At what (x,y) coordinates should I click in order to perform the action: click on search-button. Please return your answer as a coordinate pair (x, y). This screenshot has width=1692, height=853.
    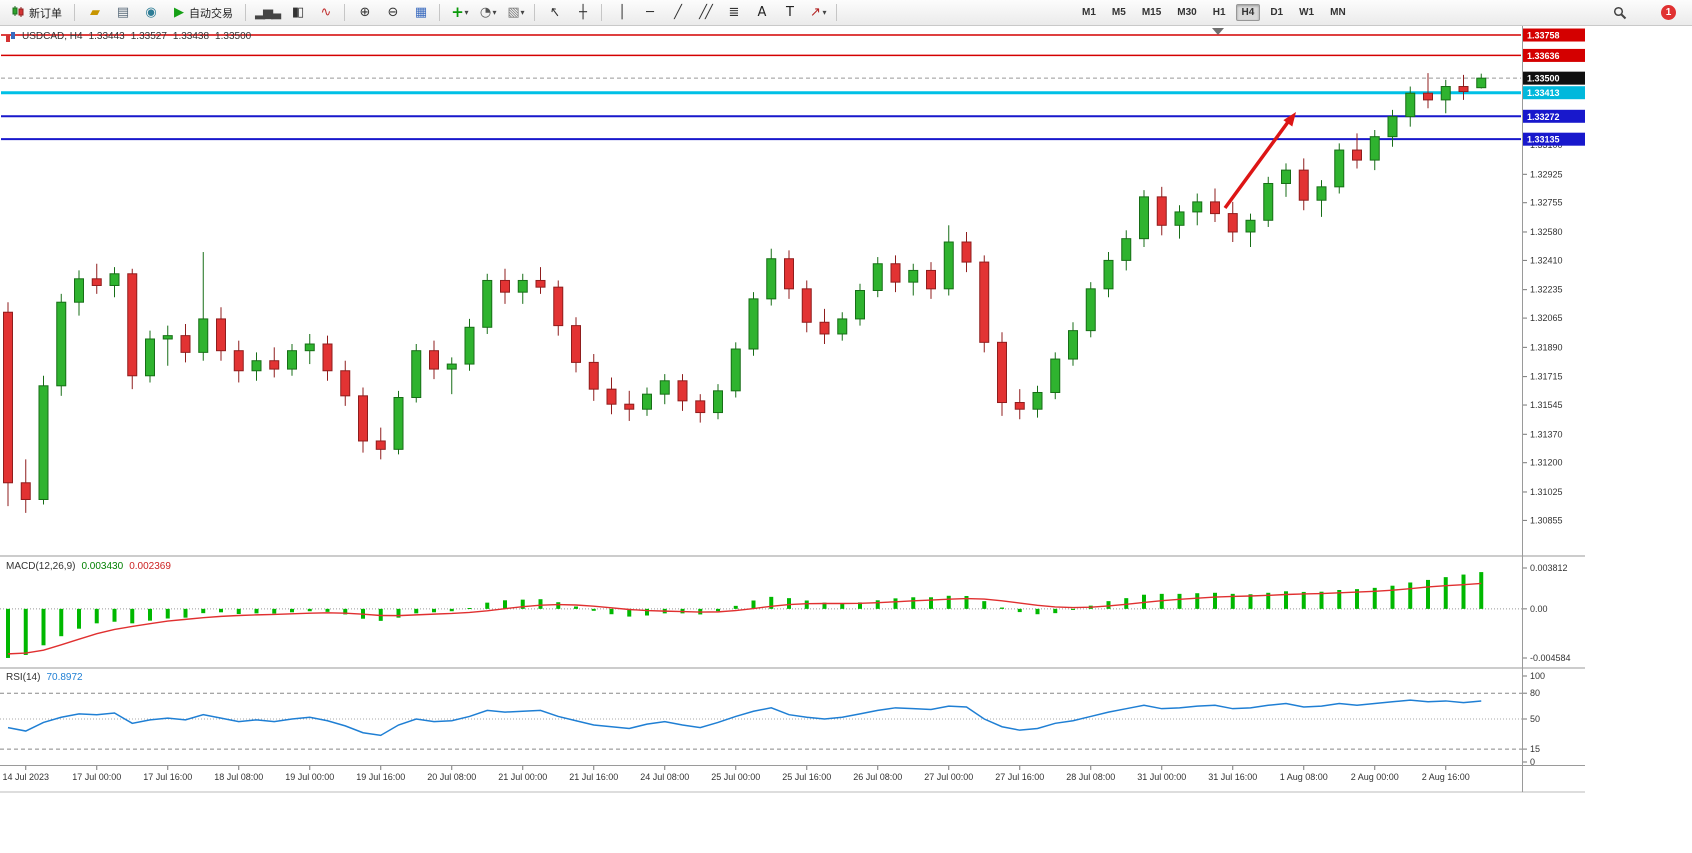
    Looking at the image, I should click on (1620, 13).